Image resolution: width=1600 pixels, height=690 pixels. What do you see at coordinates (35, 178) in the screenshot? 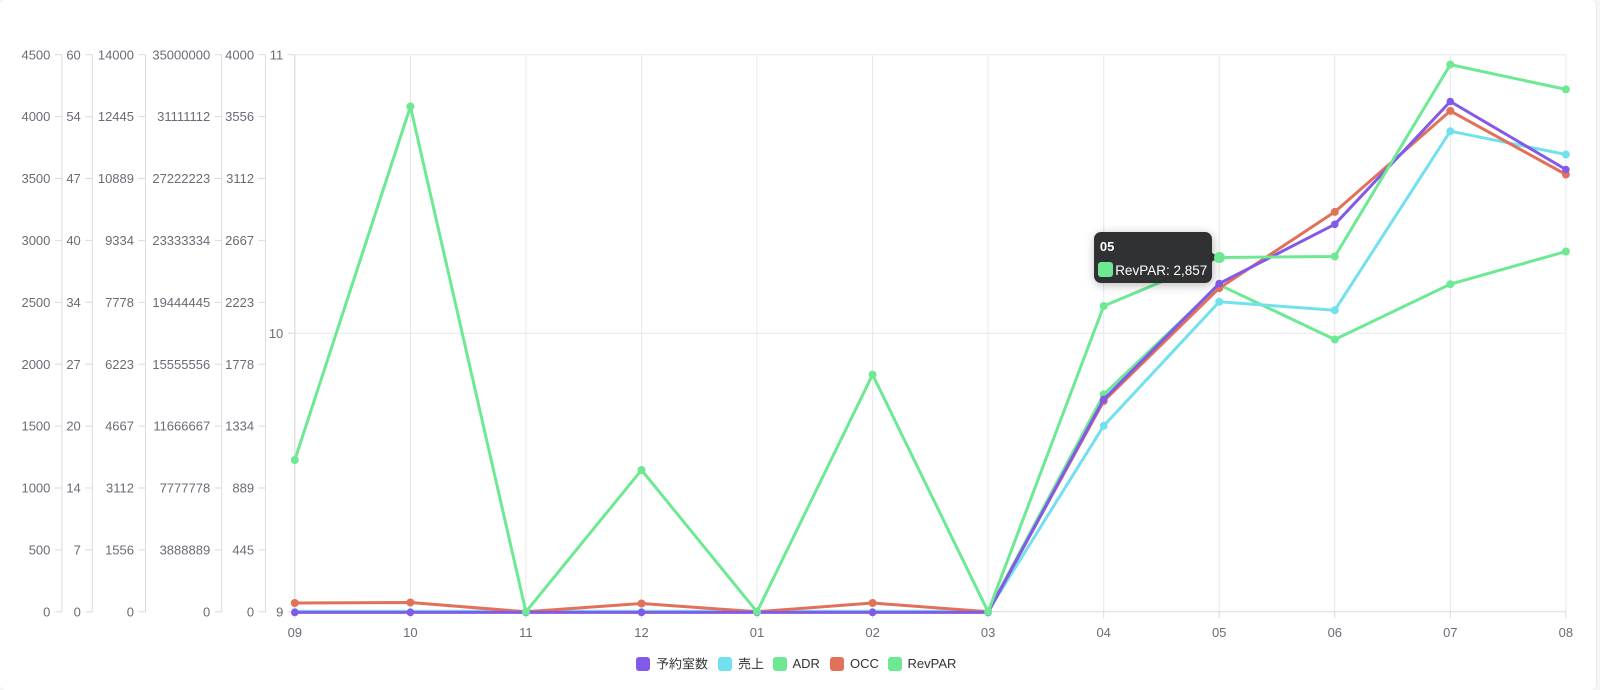
I see `svg-text: 3500` at bounding box center [35, 178].